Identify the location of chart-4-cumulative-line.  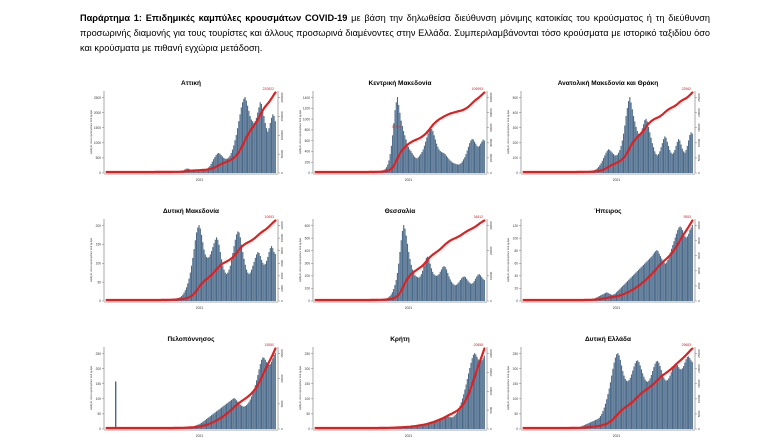
(191, 260).